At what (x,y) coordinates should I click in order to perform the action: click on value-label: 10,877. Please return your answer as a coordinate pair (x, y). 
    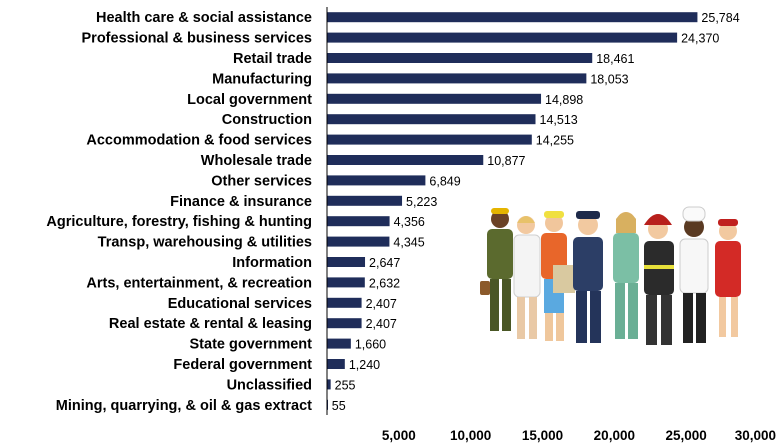
    Looking at the image, I should click on (506, 161).